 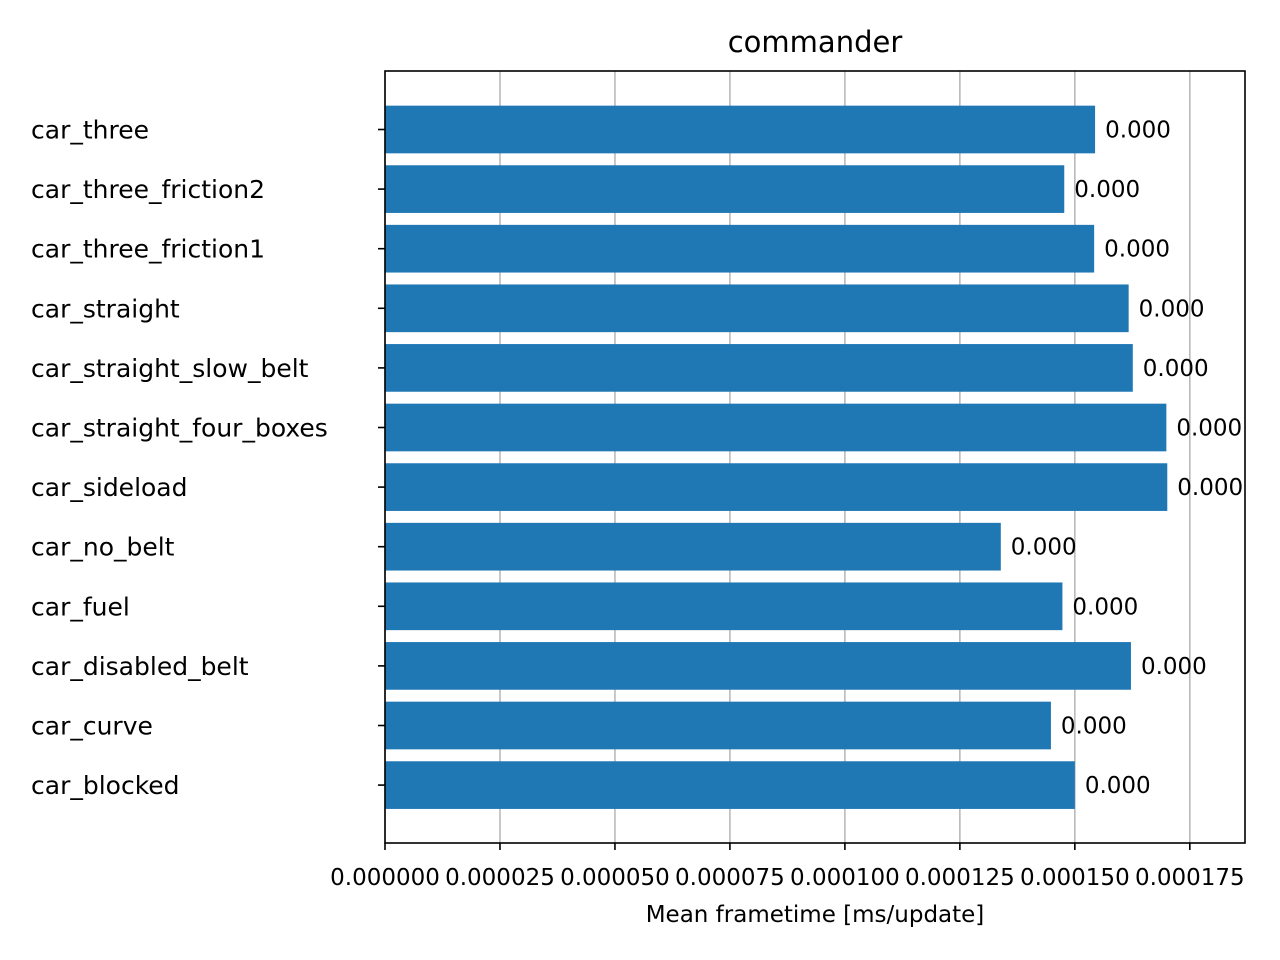 What do you see at coordinates (148, 249) in the screenshot?
I see `y-tick-label: car_three_friction1` at bounding box center [148, 249].